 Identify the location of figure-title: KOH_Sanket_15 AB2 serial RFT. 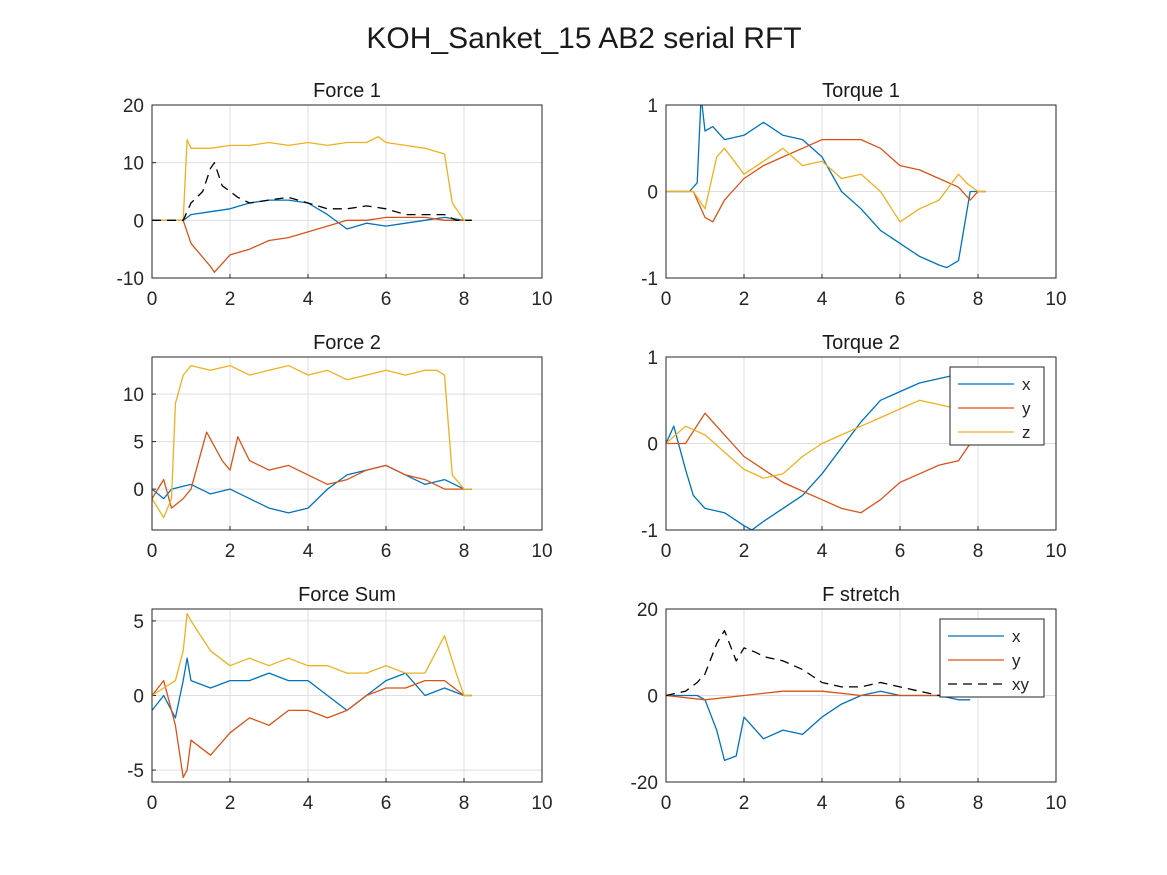
(583, 38).